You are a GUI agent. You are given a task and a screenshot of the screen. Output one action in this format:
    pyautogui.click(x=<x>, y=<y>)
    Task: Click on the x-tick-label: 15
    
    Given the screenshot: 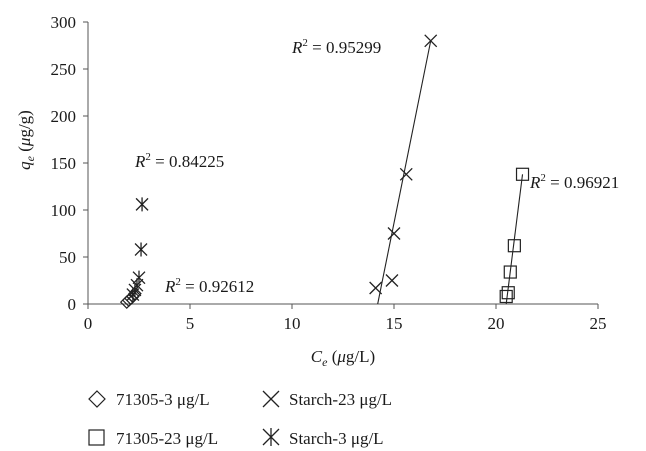 What is the action you would take?
    pyautogui.click(x=394, y=323)
    